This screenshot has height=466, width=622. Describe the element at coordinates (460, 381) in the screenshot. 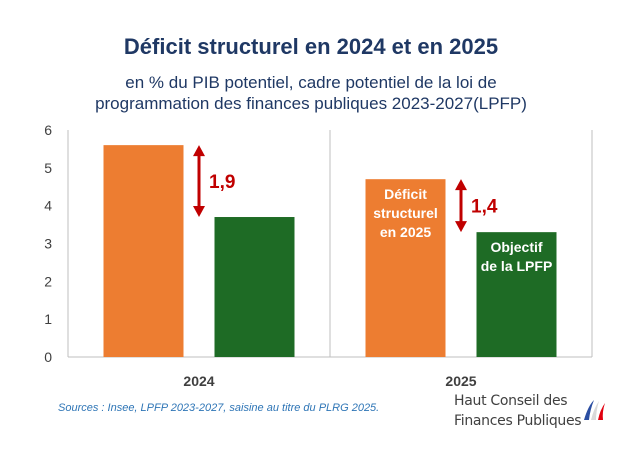

I see `x-tick-label: 2025` at that location.